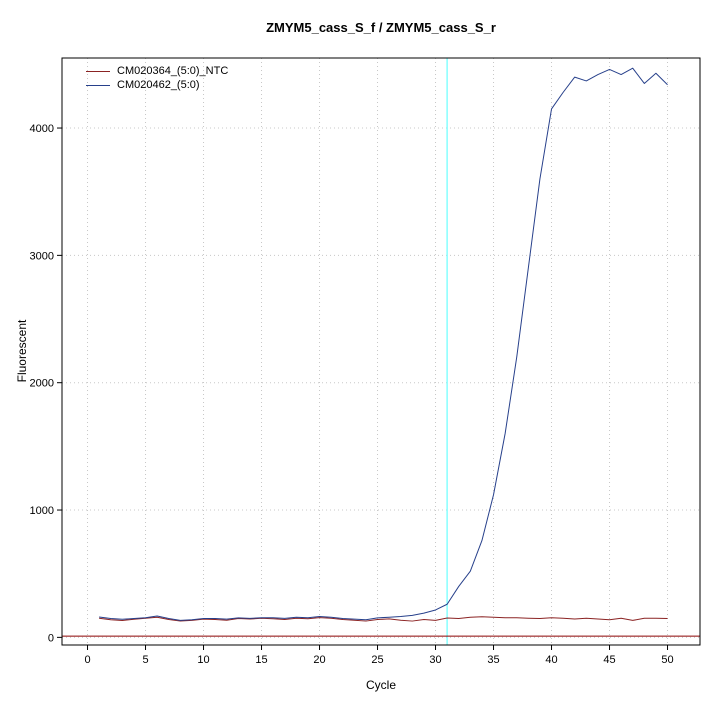  What do you see at coordinates (609, 660) in the screenshot?
I see `x-tick-label: 45` at bounding box center [609, 660].